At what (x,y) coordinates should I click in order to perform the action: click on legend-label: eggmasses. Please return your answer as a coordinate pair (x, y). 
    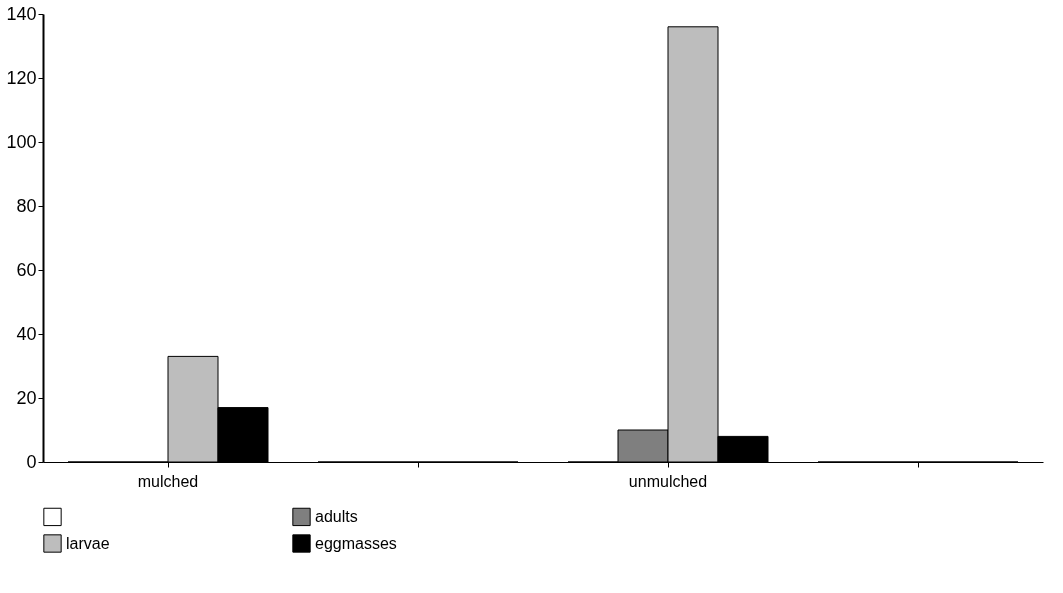
    Looking at the image, I should click on (356, 543).